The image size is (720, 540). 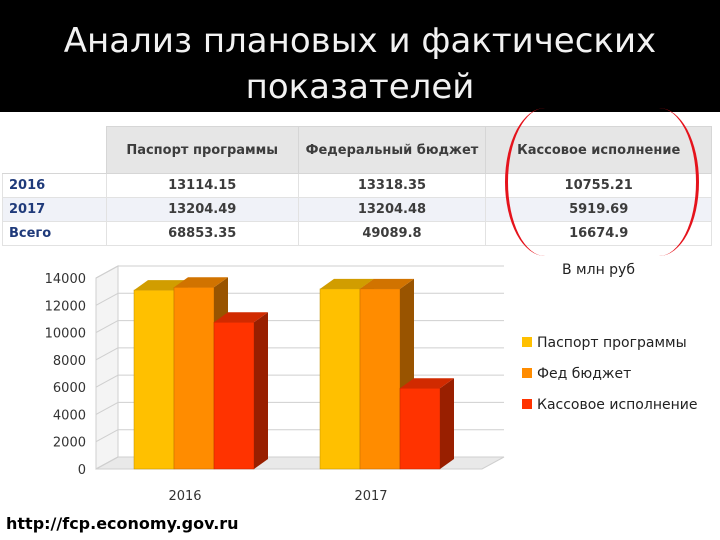 What do you see at coordinates (107, 367) in the screenshot?
I see `side-wall` at bounding box center [107, 367].